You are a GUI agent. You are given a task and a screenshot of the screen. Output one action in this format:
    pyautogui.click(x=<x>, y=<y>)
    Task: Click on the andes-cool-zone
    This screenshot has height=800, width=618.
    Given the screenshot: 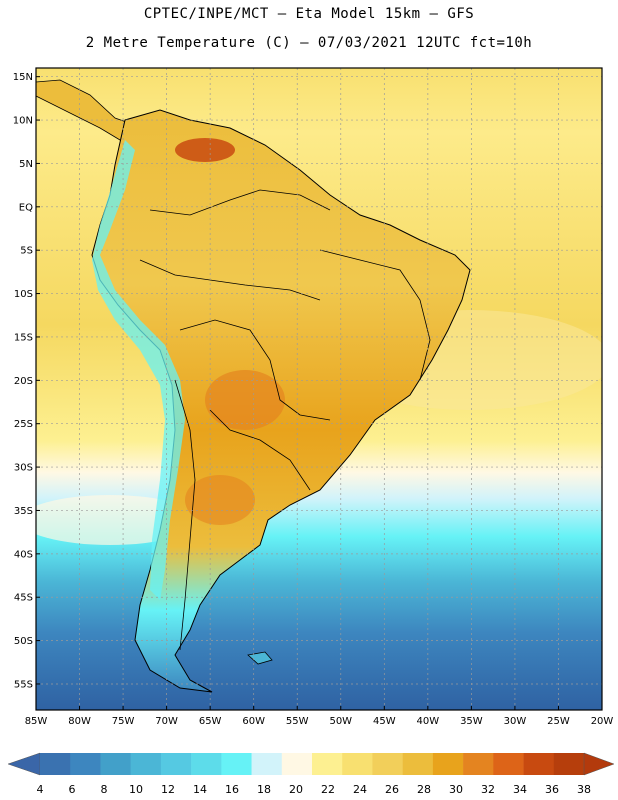 What is the action you would take?
    pyautogui.click(x=138, y=370)
    